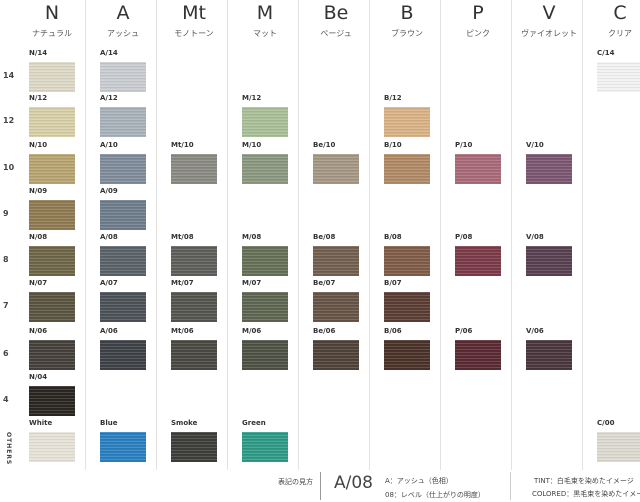 This screenshot has width=640, height=502. What do you see at coordinates (353, 483) in the screenshot?
I see `footer-example: A/08` at bounding box center [353, 483].